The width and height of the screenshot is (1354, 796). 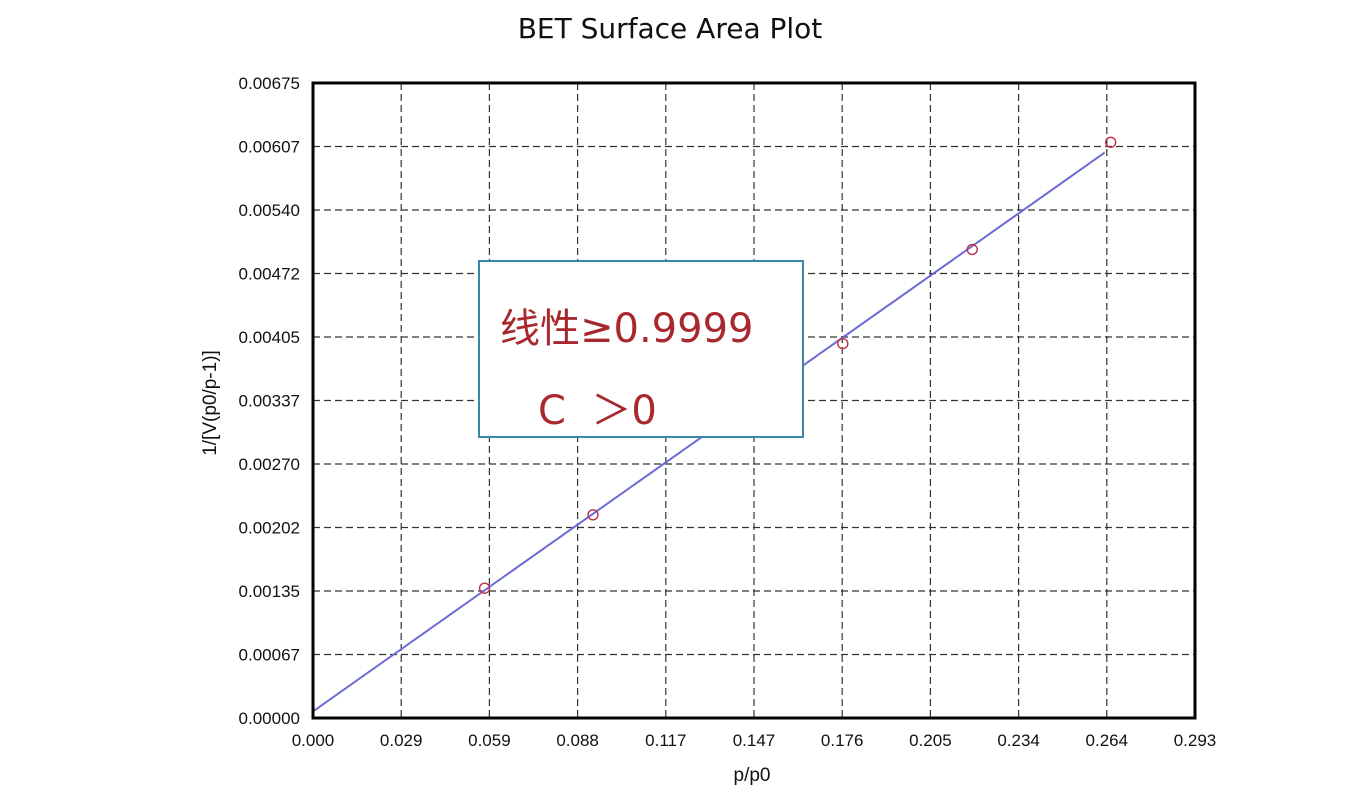 I want to click on x-tick-label: 0.088, so click(x=577, y=740).